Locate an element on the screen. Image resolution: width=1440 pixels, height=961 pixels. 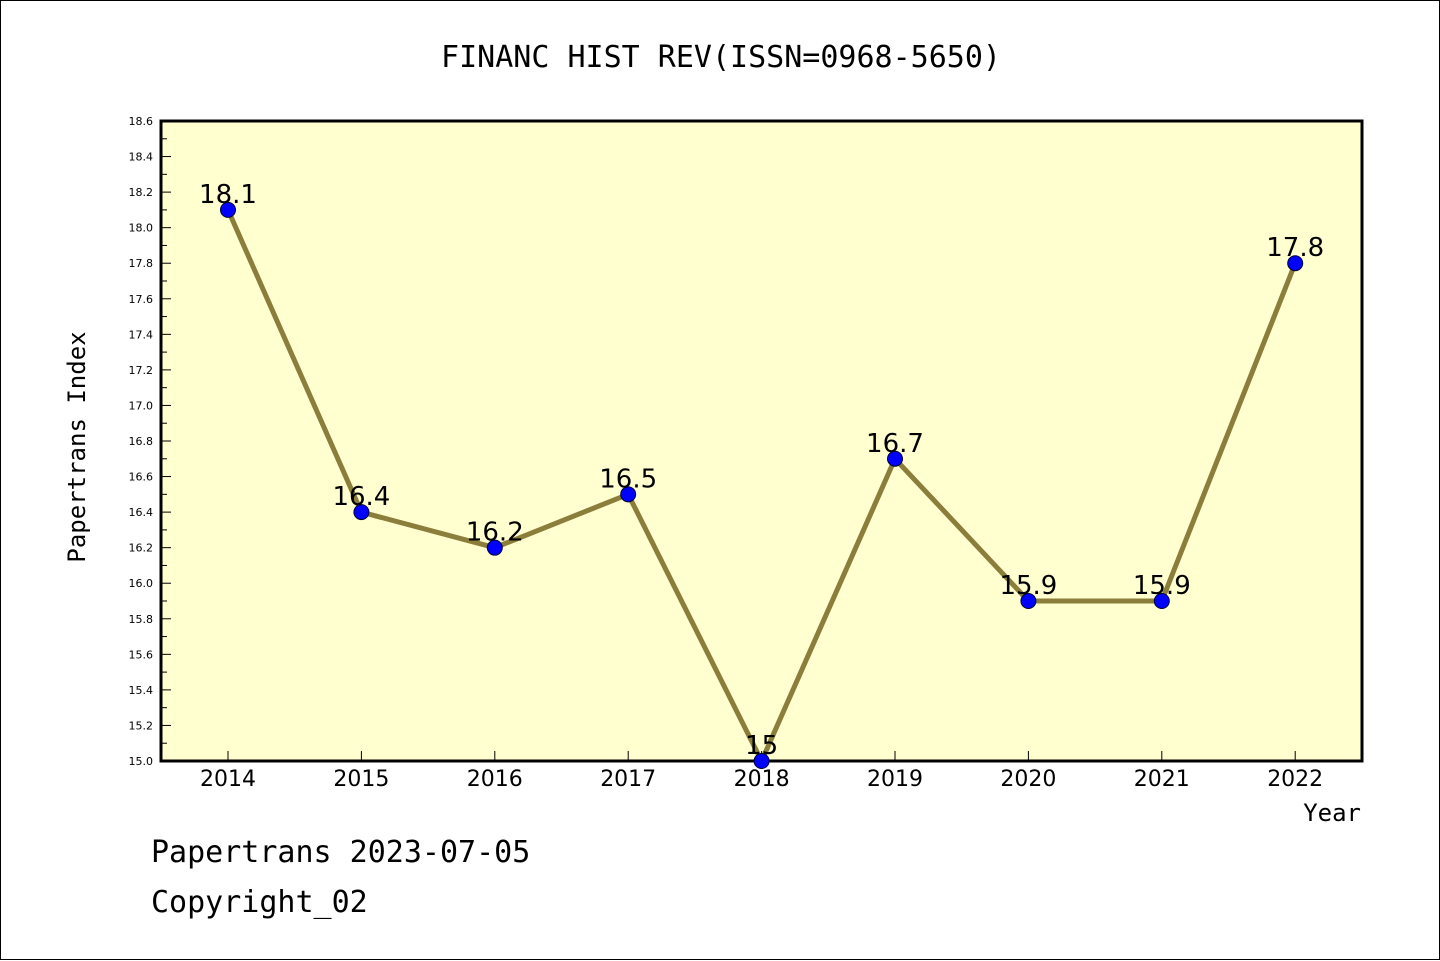
footer-copyright: Copyright_02 is located at coordinates (259, 902).